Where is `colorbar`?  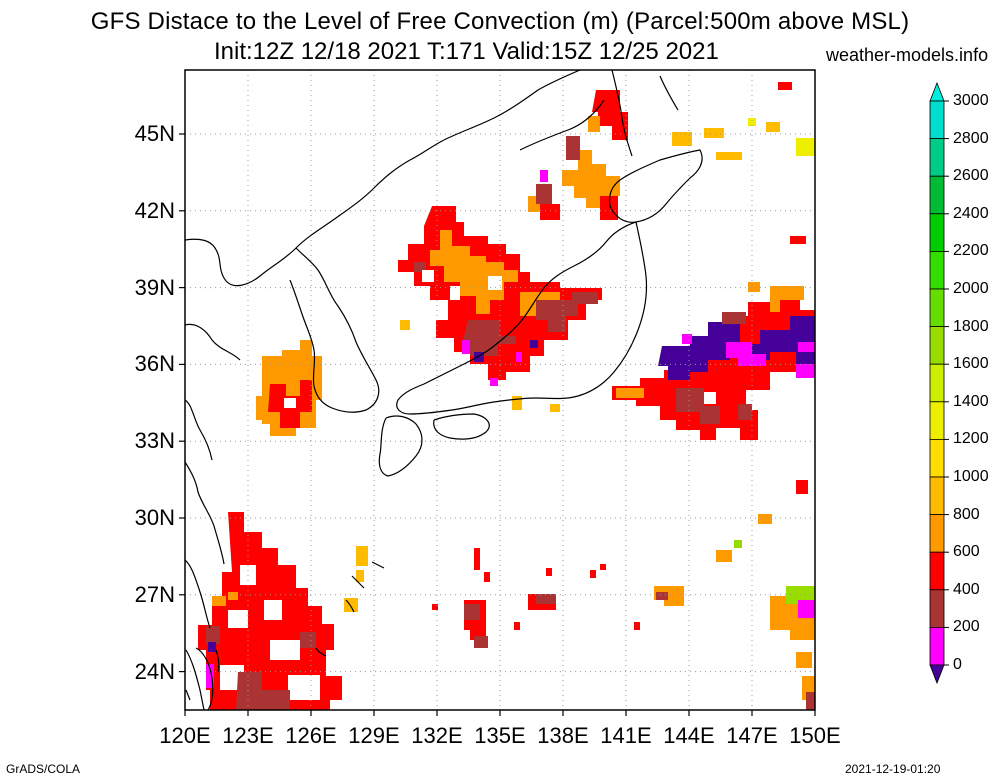
colorbar is located at coordinates (939, 383).